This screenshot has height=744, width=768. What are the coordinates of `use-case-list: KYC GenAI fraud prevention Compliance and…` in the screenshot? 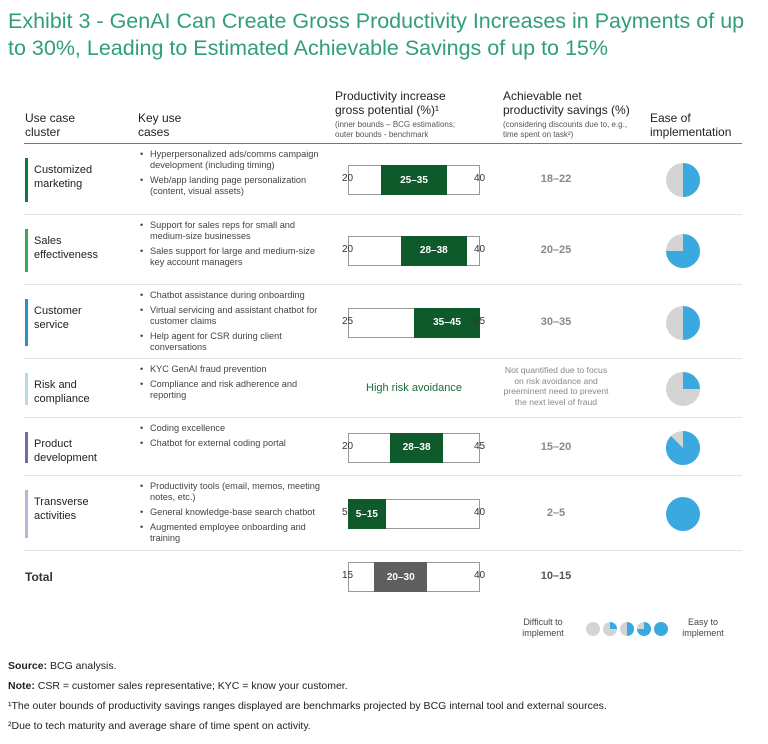 It's located at (232, 384).